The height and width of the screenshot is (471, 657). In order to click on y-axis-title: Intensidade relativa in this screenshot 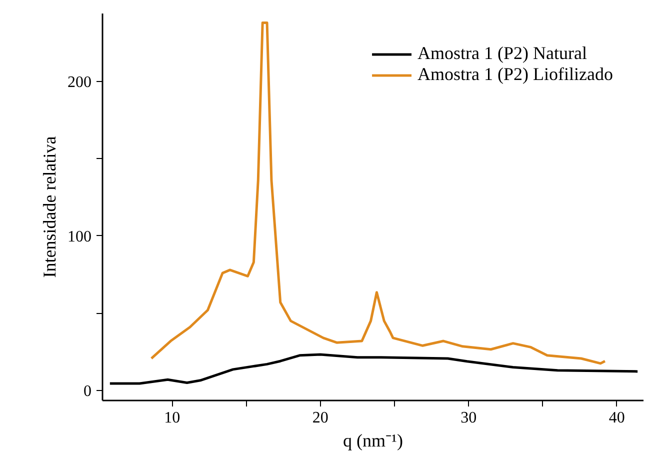, I will do `click(50, 207)`.